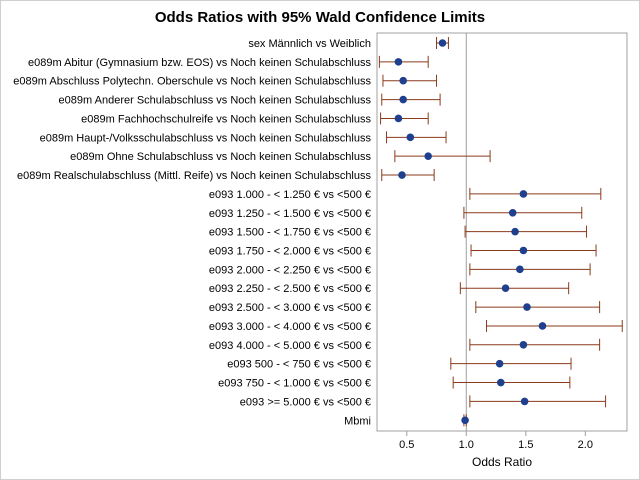 Image resolution: width=640 pixels, height=480 pixels. Describe the element at coordinates (290, 195) in the screenshot. I see `category-label: e093 1.000 - < 1.250 € vs <500 €` at that location.